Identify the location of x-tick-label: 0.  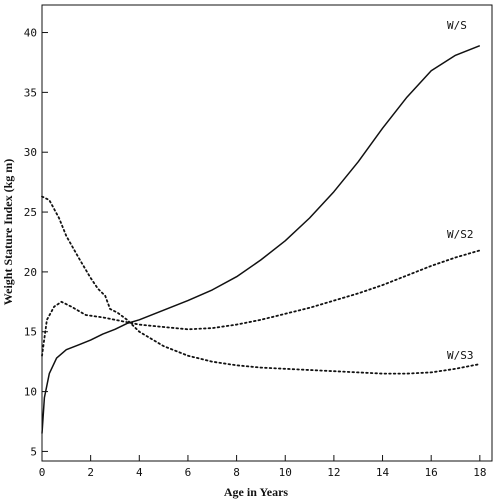
(42, 472).